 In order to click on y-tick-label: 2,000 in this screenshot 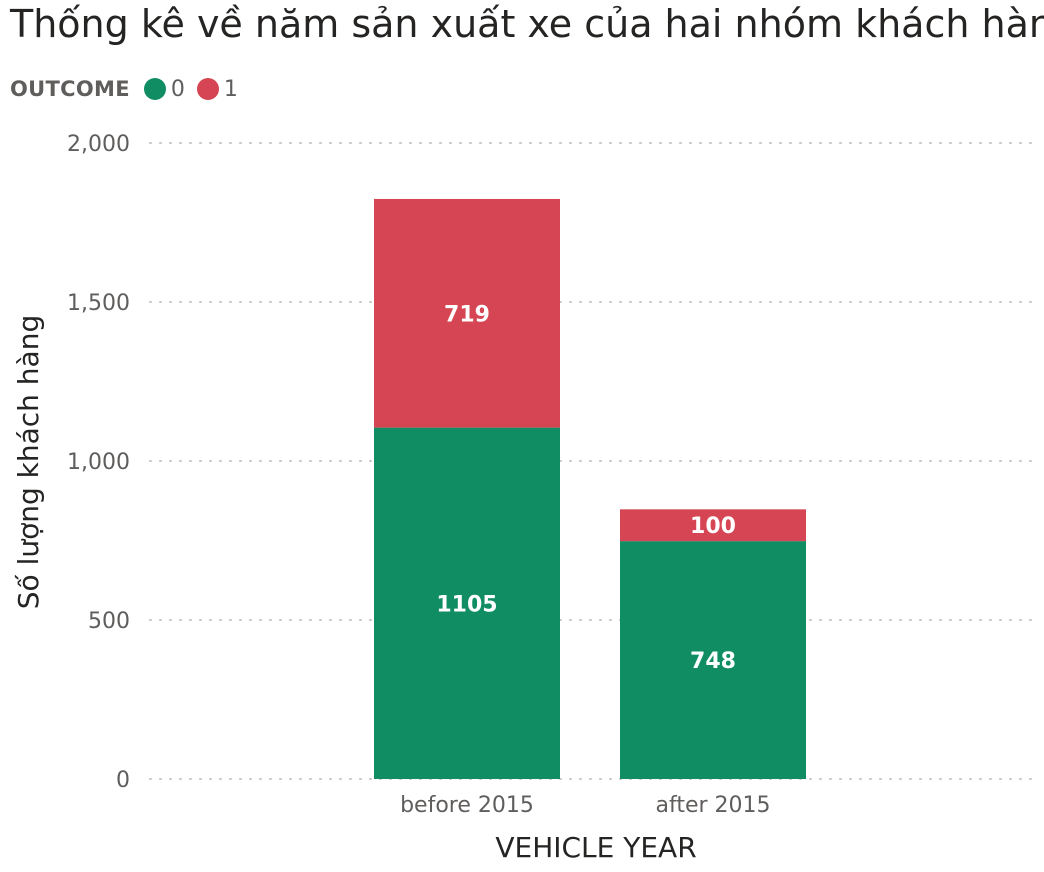, I will do `click(98, 144)`.